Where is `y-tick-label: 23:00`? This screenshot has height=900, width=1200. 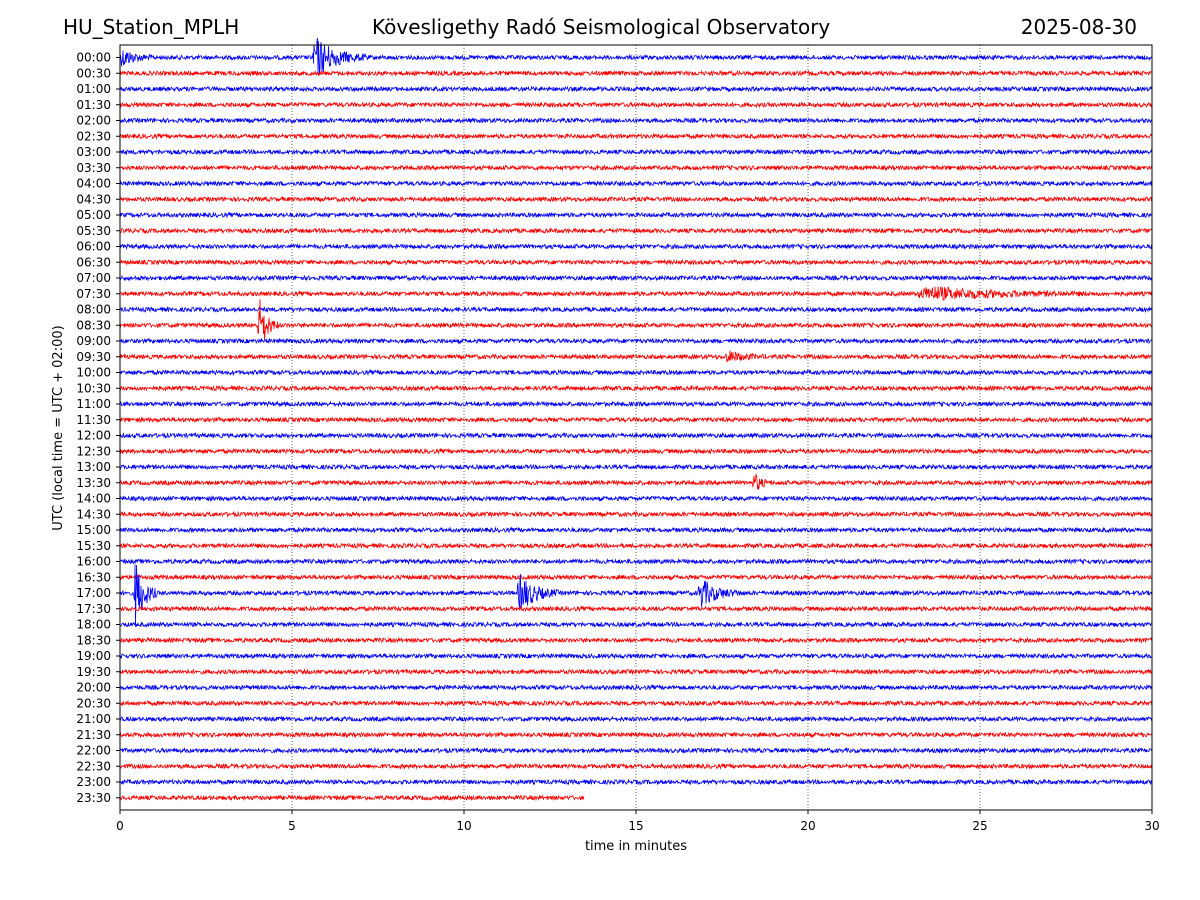 y-tick-label: 23:00 is located at coordinates (93, 782).